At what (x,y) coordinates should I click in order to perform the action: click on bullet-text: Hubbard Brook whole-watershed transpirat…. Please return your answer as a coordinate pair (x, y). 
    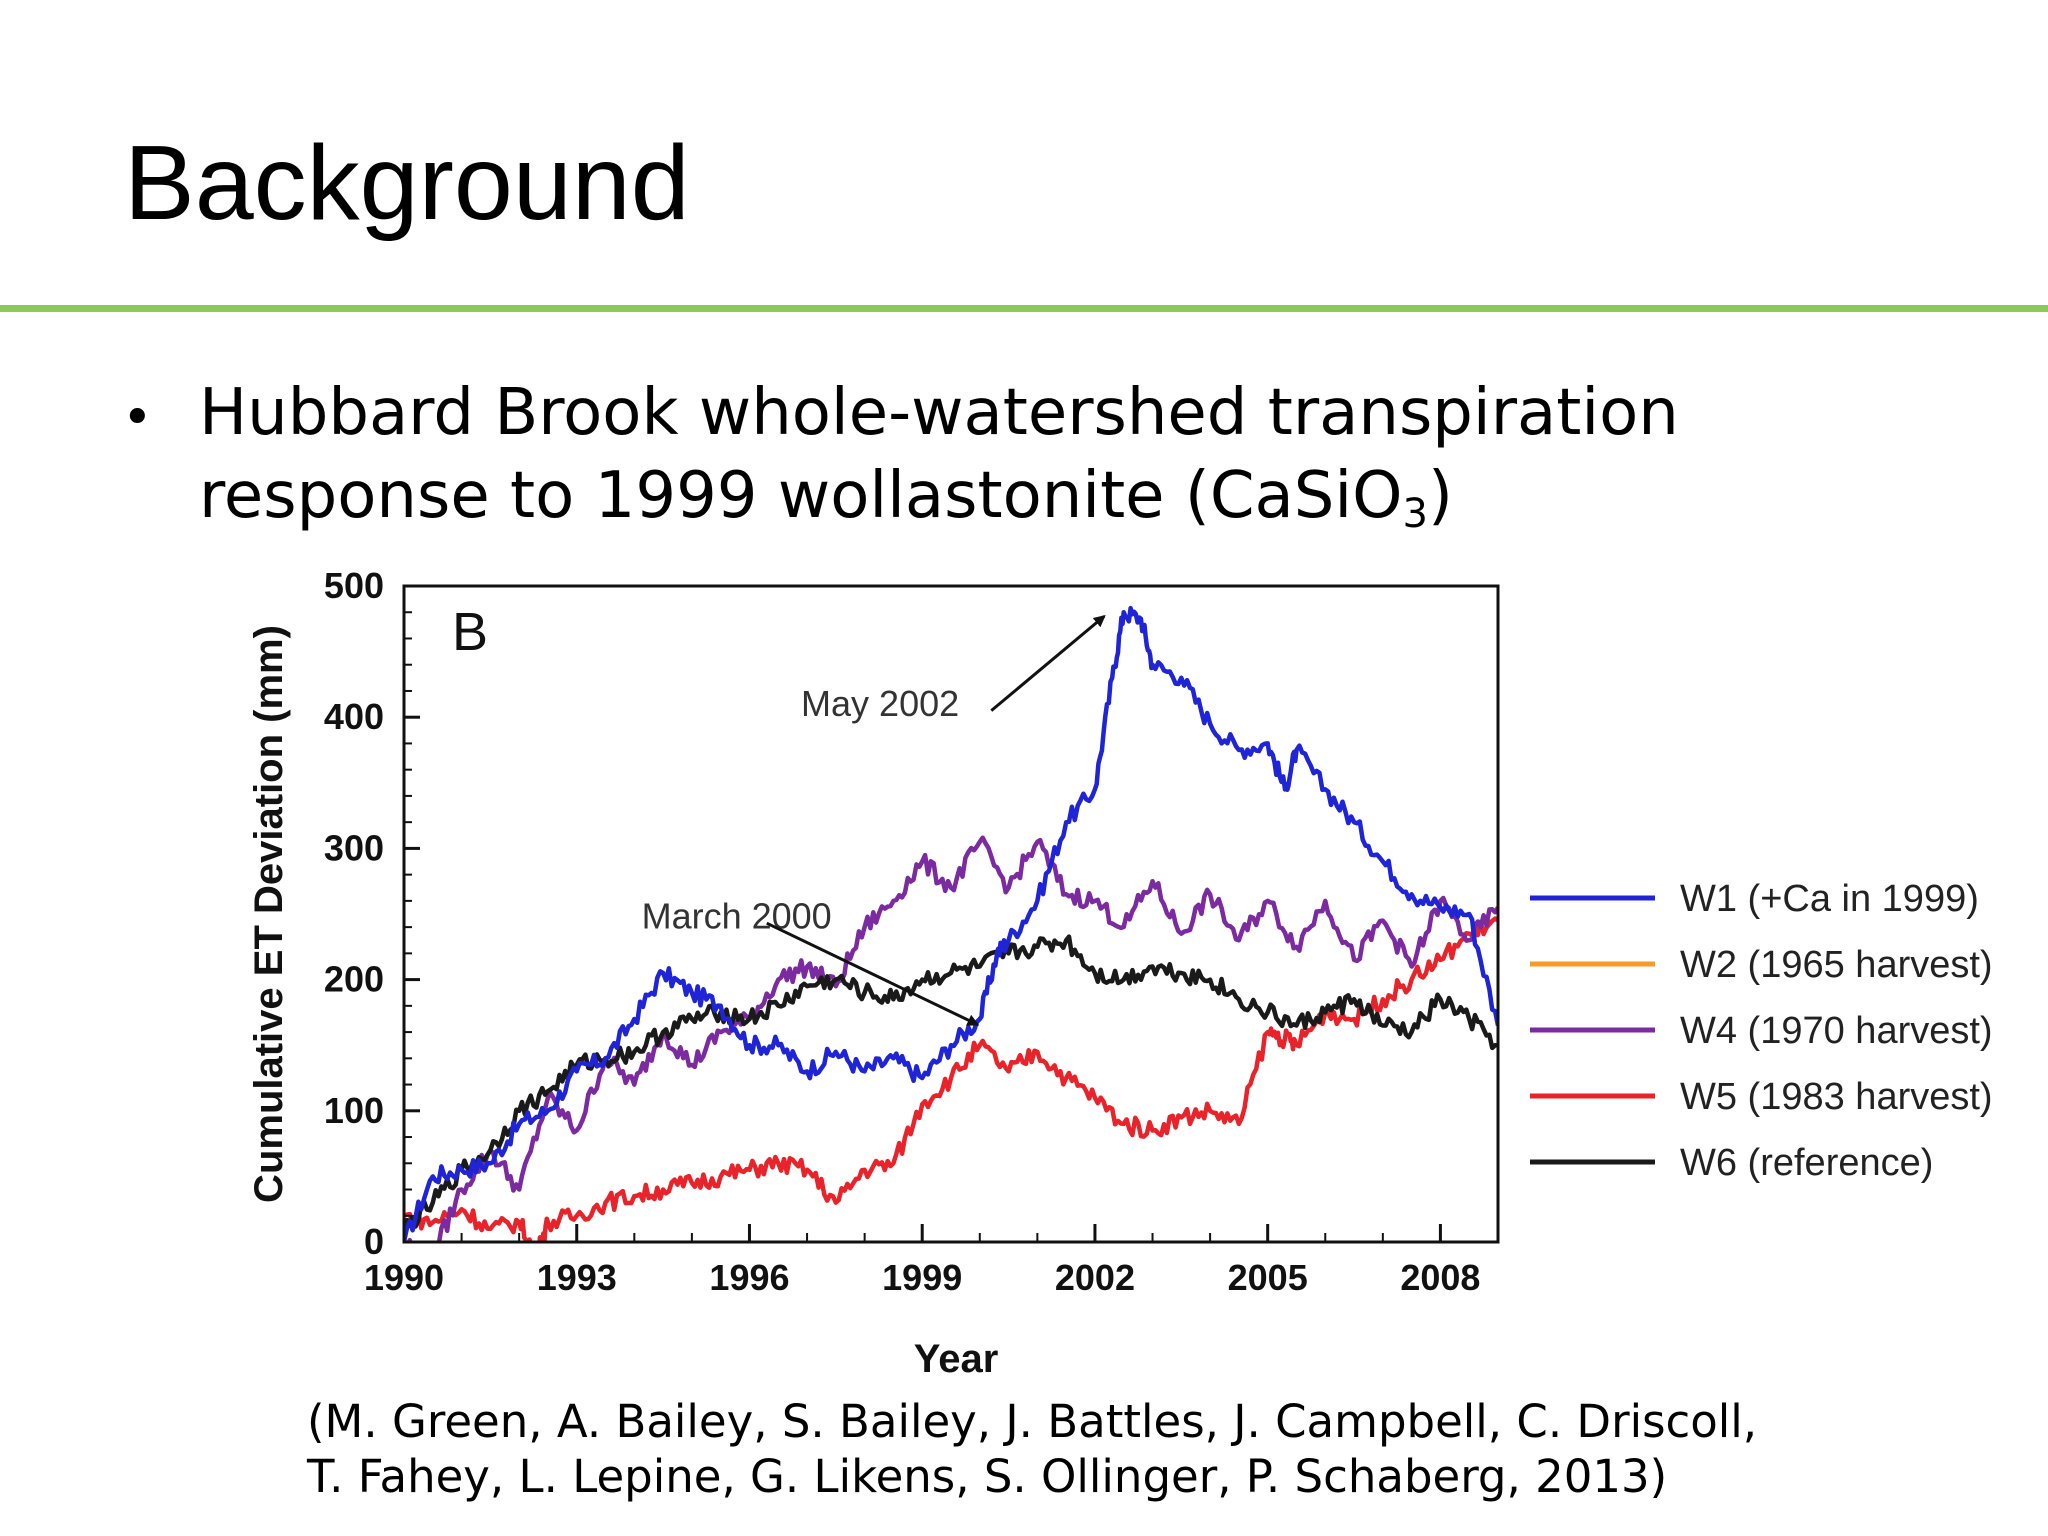
    Looking at the image, I should click on (1079, 455).